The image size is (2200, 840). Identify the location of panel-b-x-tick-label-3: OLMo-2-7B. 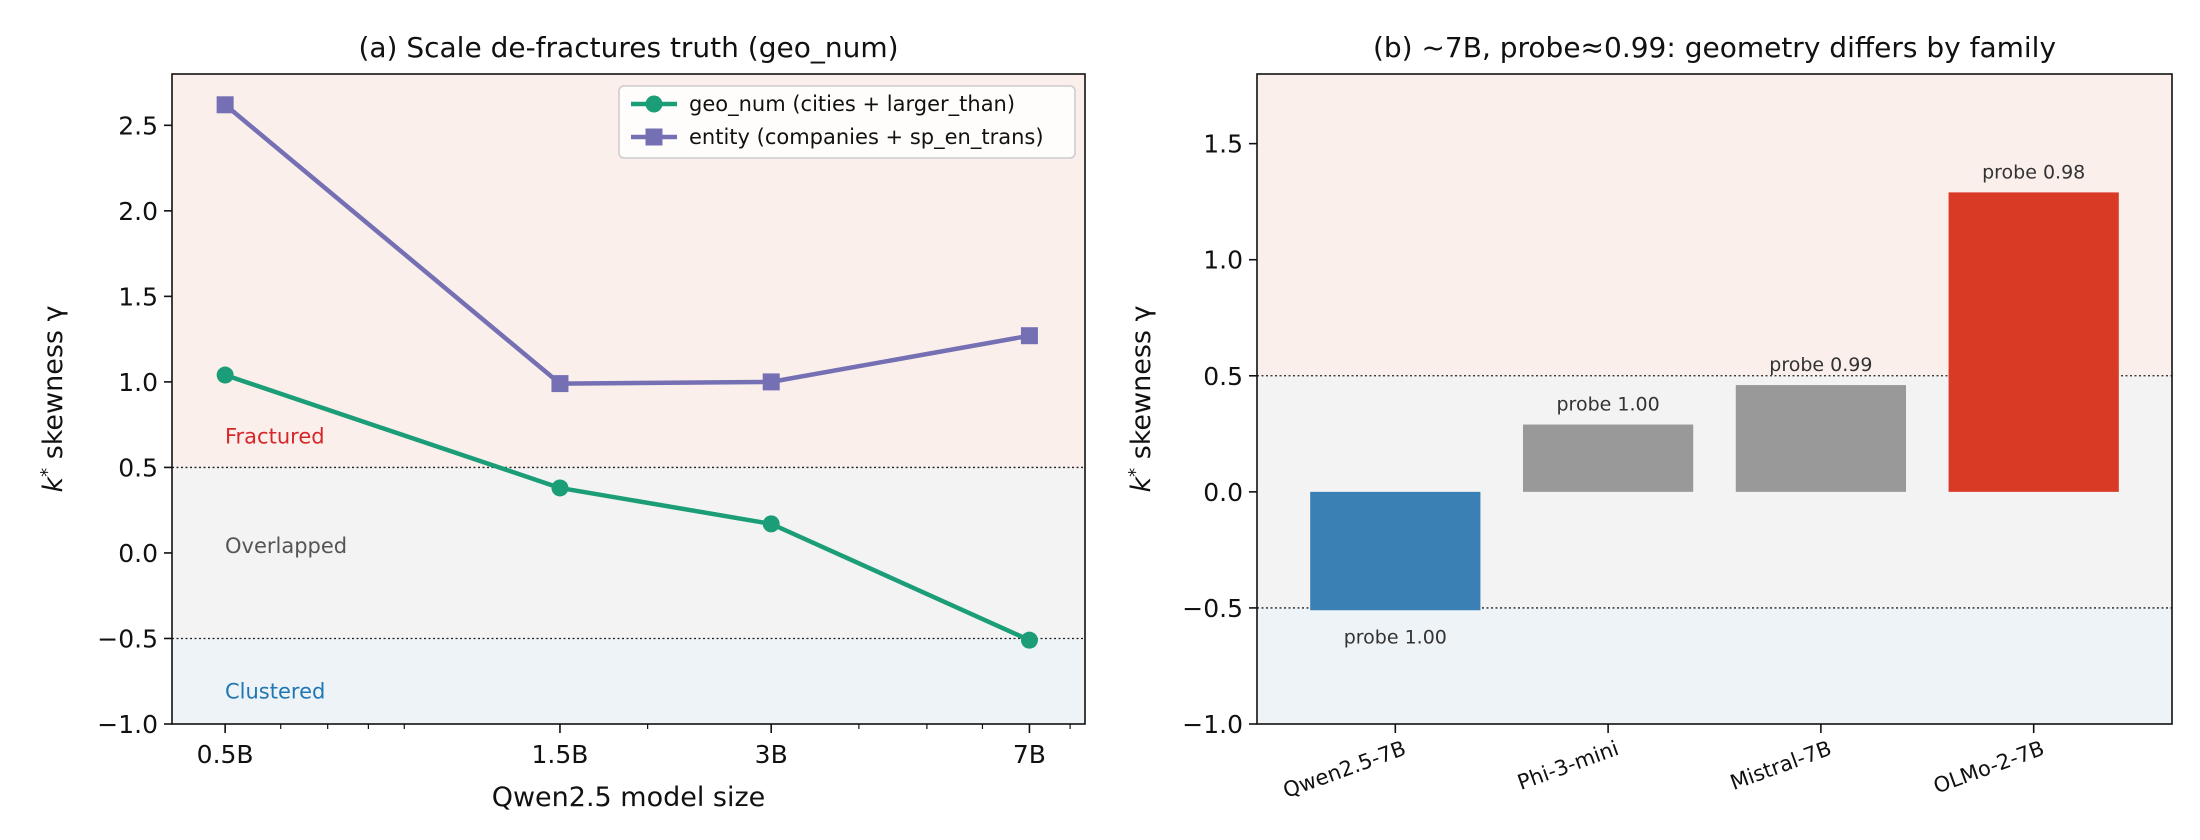
(1988, 767).